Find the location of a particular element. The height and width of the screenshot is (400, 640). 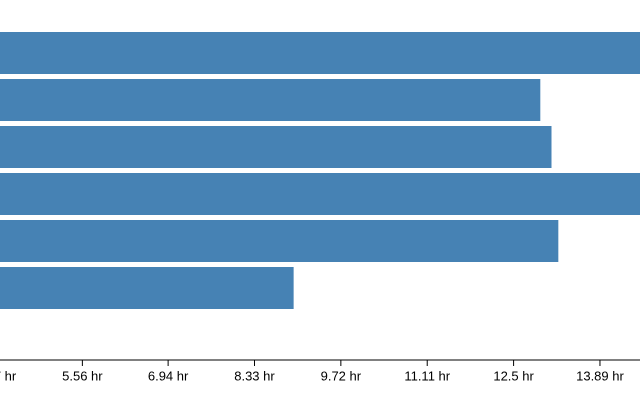

x-tick-label: 6.94 hr is located at coordinates (168, 375).